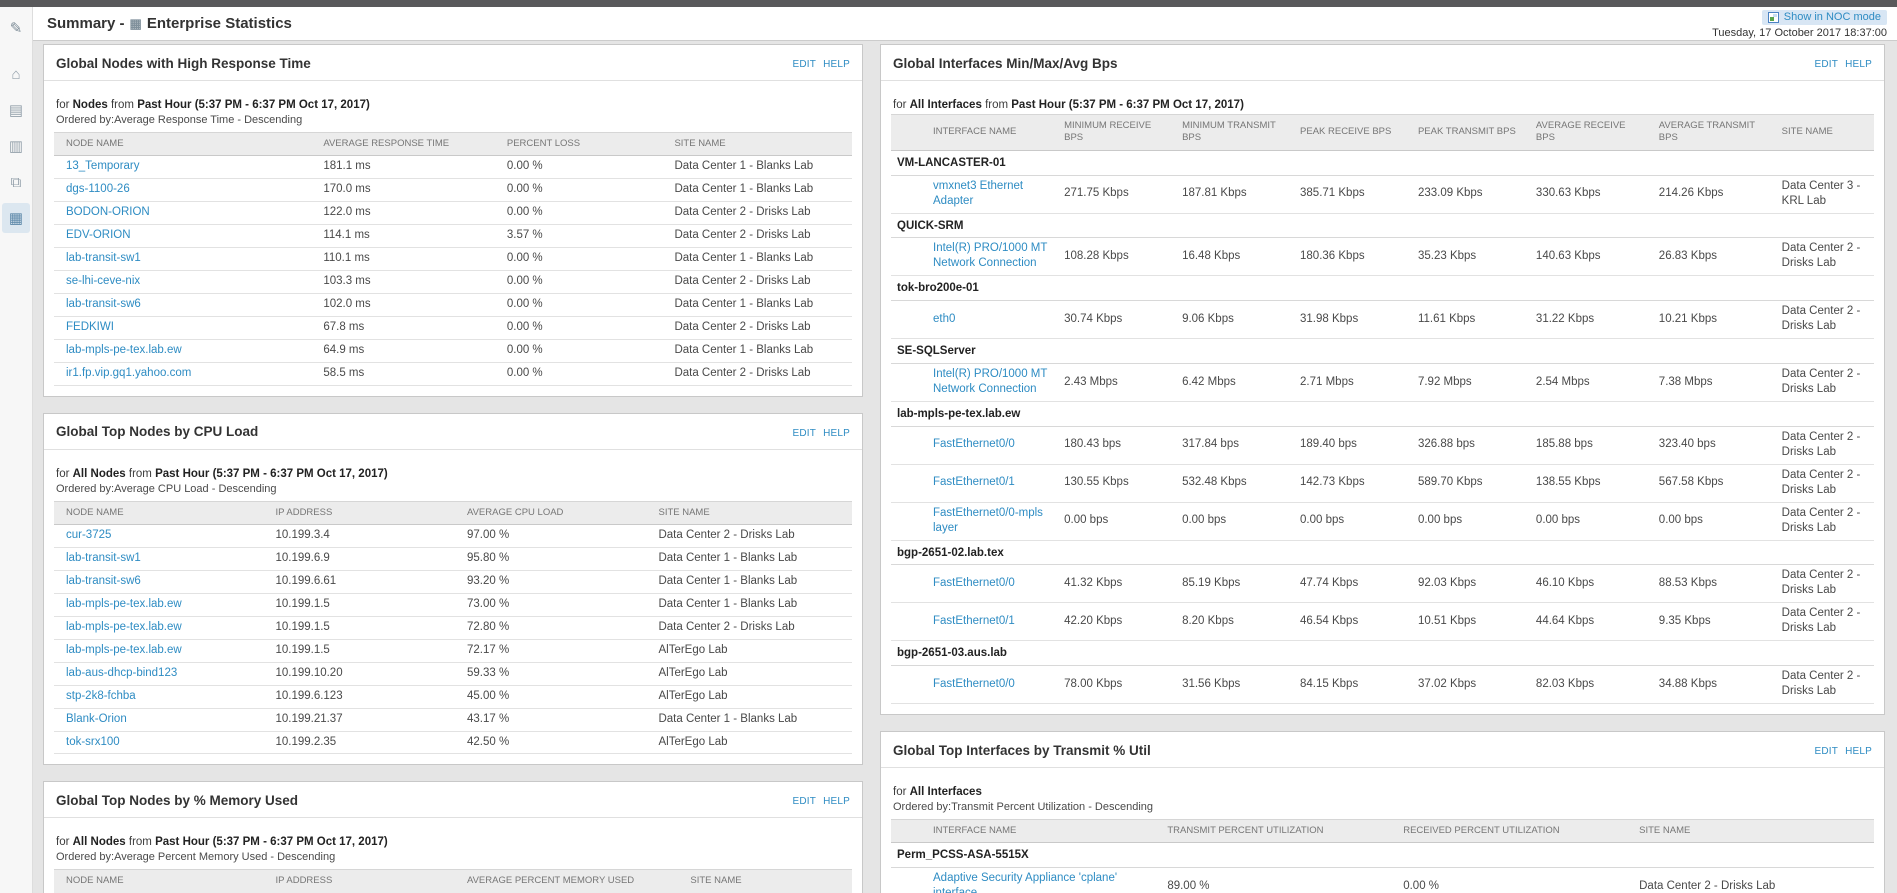 The width and height of the screenshot is (1897, 893). I want to click on table-cell: 271.75 Kbps, so click(1117, 194).